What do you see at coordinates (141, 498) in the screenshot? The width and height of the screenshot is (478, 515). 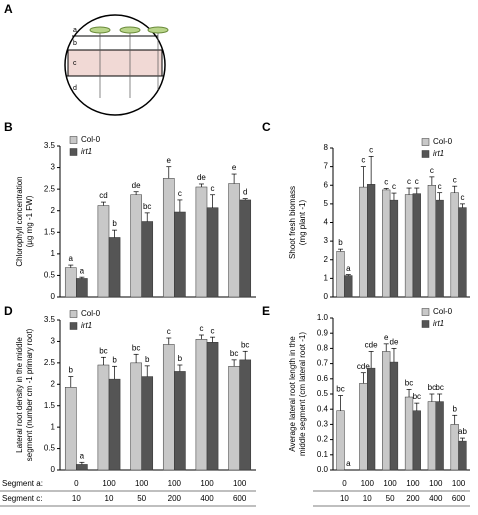 I see `segment-value: 50` at bounding box center [141, 498].